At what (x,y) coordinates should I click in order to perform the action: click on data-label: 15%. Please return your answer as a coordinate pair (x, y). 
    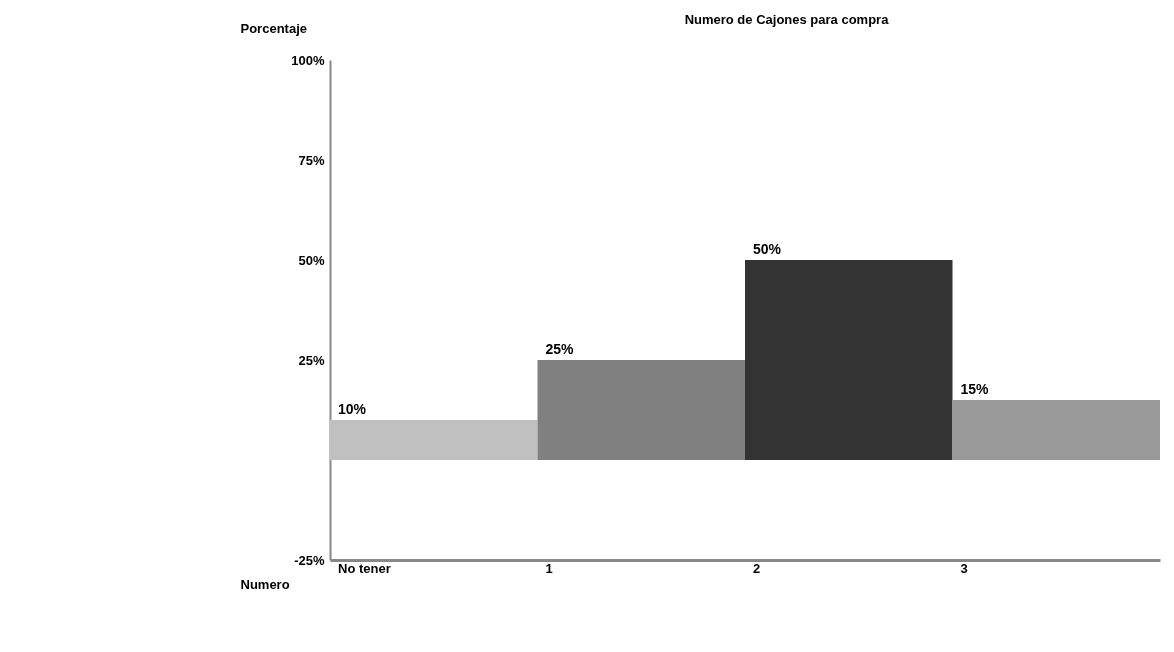
    Looking at the image, I should click on (975, 389).